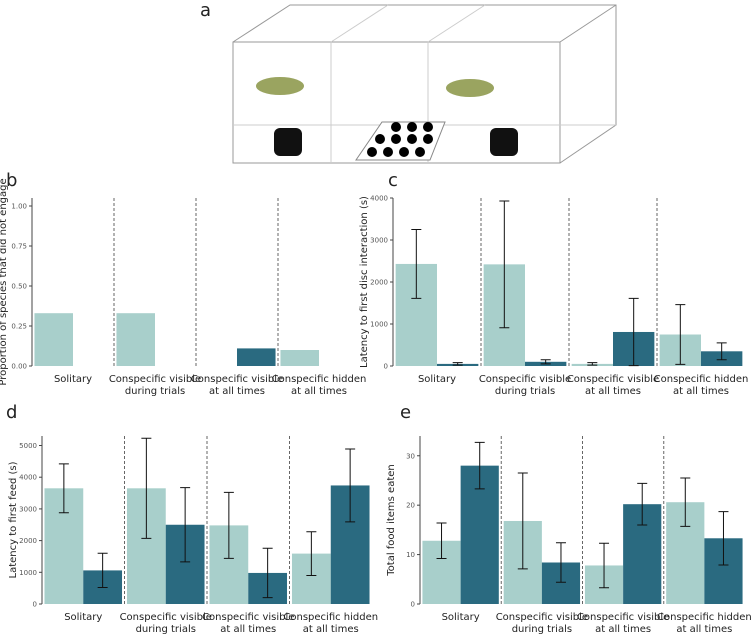 The image size is (752, 638). Describe the element at coordinates (19, 247) in the screenshot. I see `y-tick-label: 0.75` at that location.